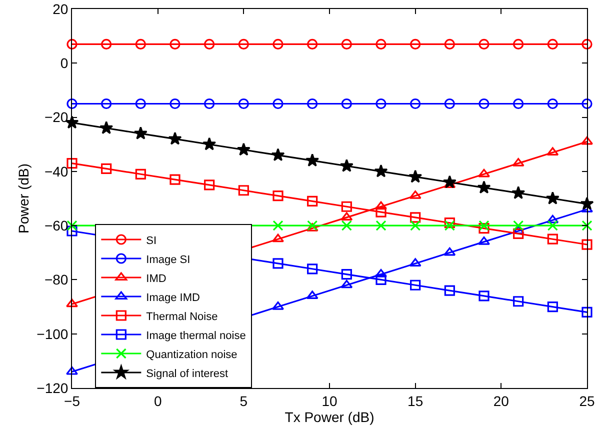  What do you see at coordinates (56, 117) in the screenshot?
I see `y-tick-label: −20` at bounding box center [56, 117].